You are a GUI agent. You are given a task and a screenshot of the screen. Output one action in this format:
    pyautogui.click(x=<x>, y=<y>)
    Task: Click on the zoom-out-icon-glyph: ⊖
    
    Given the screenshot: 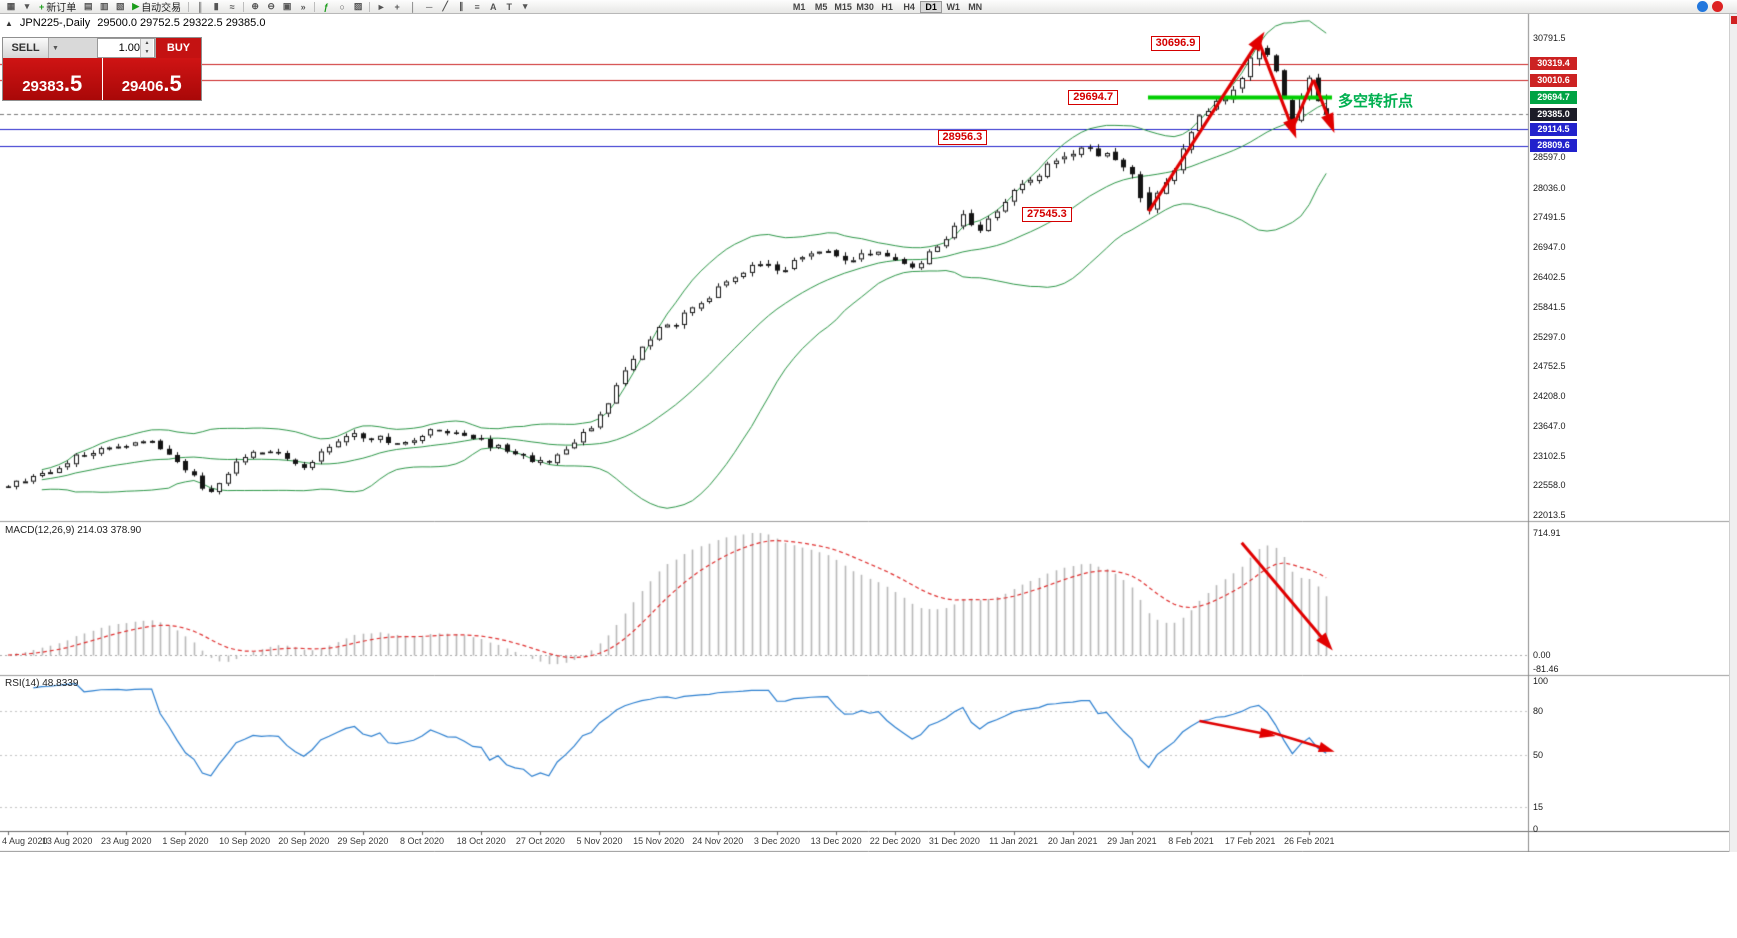 What is the action you would take?
    pyautogui.click(x=271, y=6)
    